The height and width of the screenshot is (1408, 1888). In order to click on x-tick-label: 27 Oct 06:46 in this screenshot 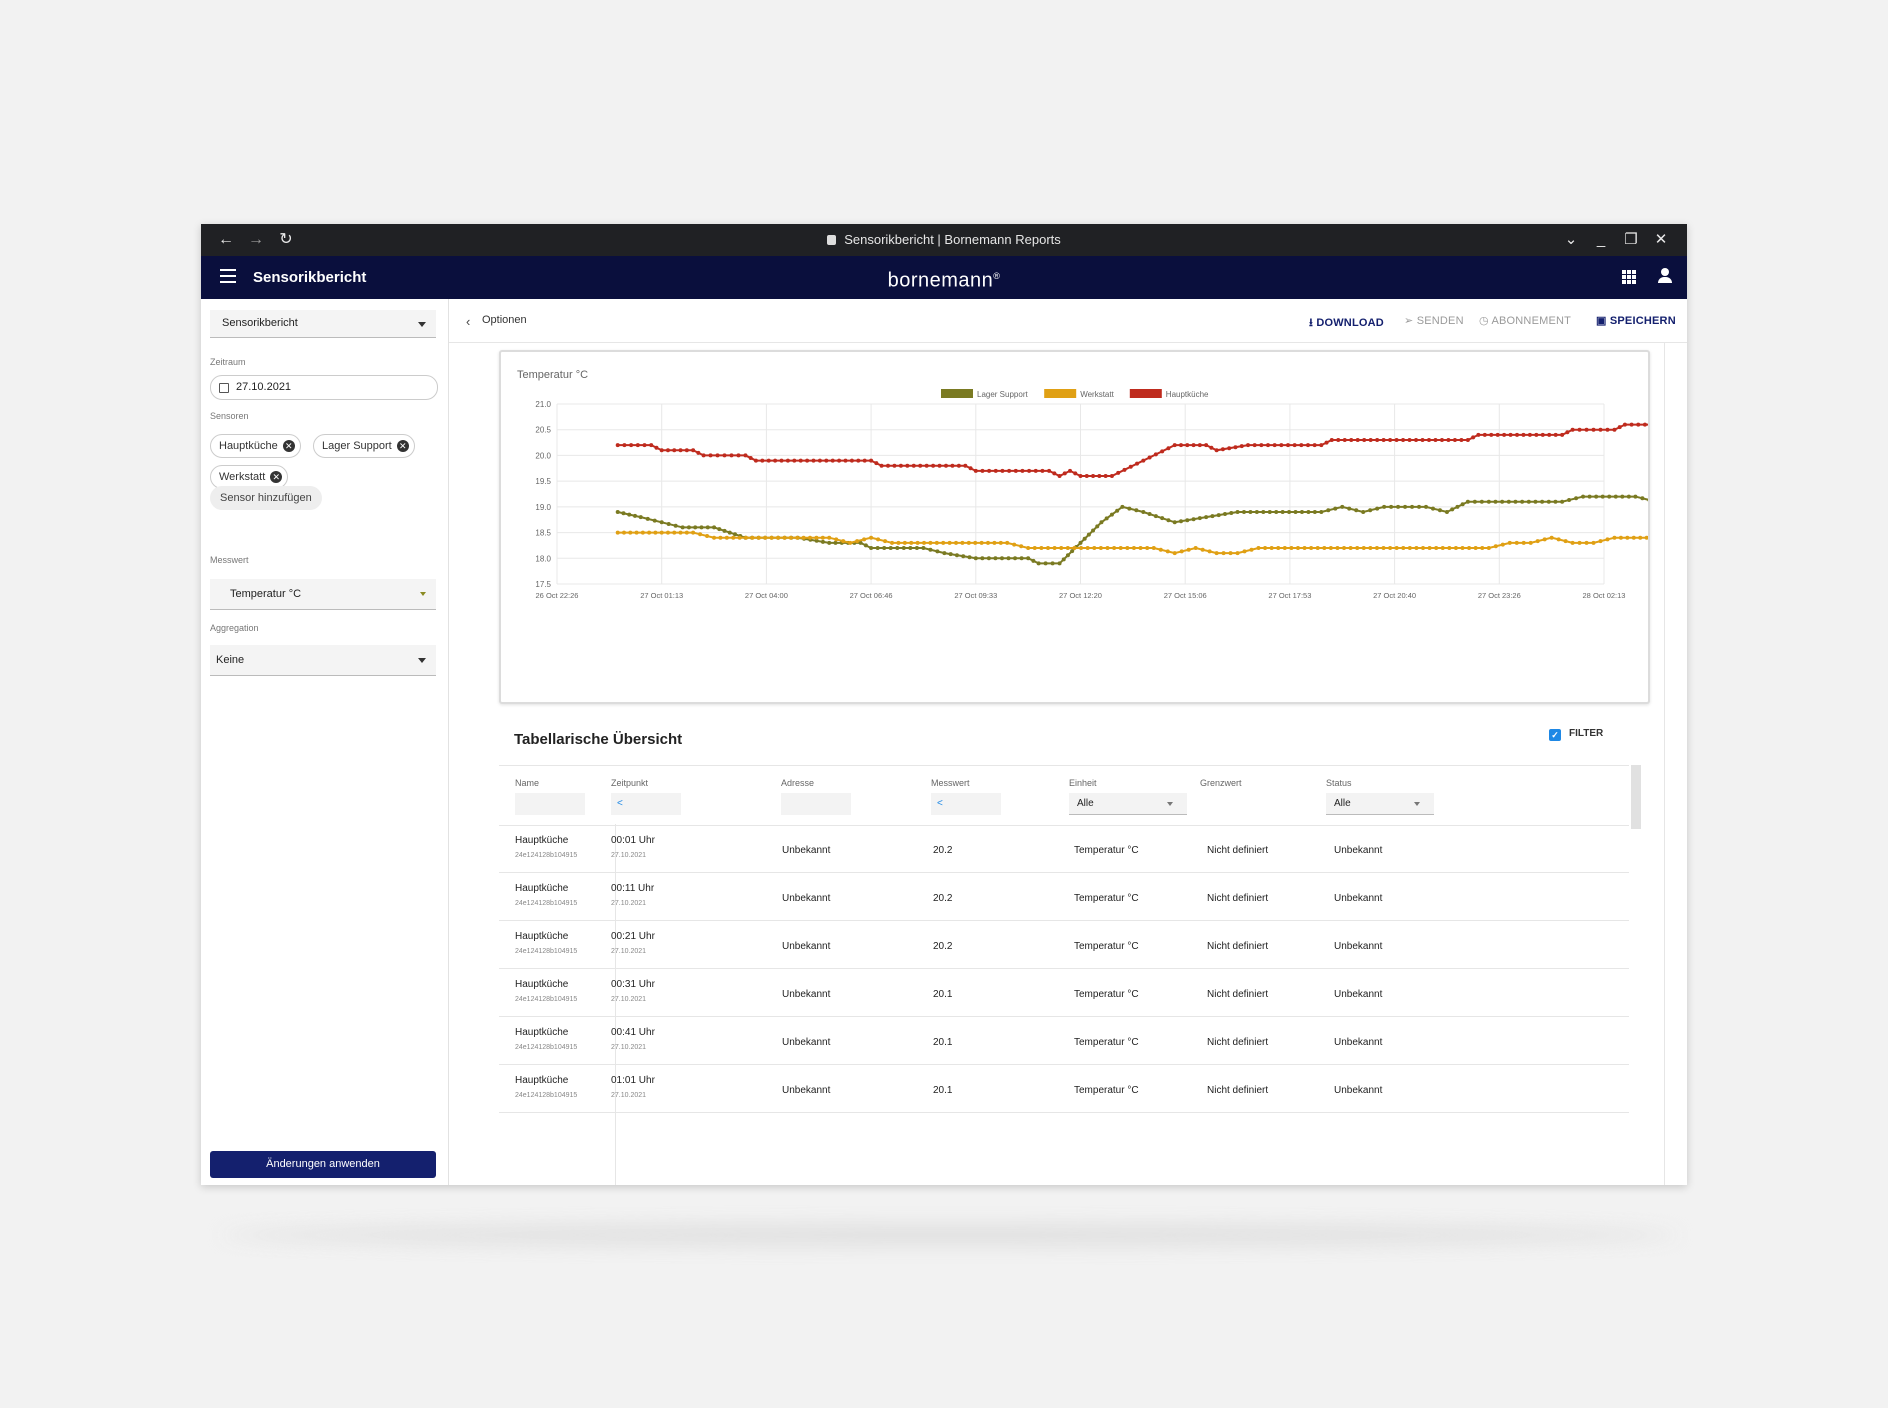, I will do `click(871, 595)`.